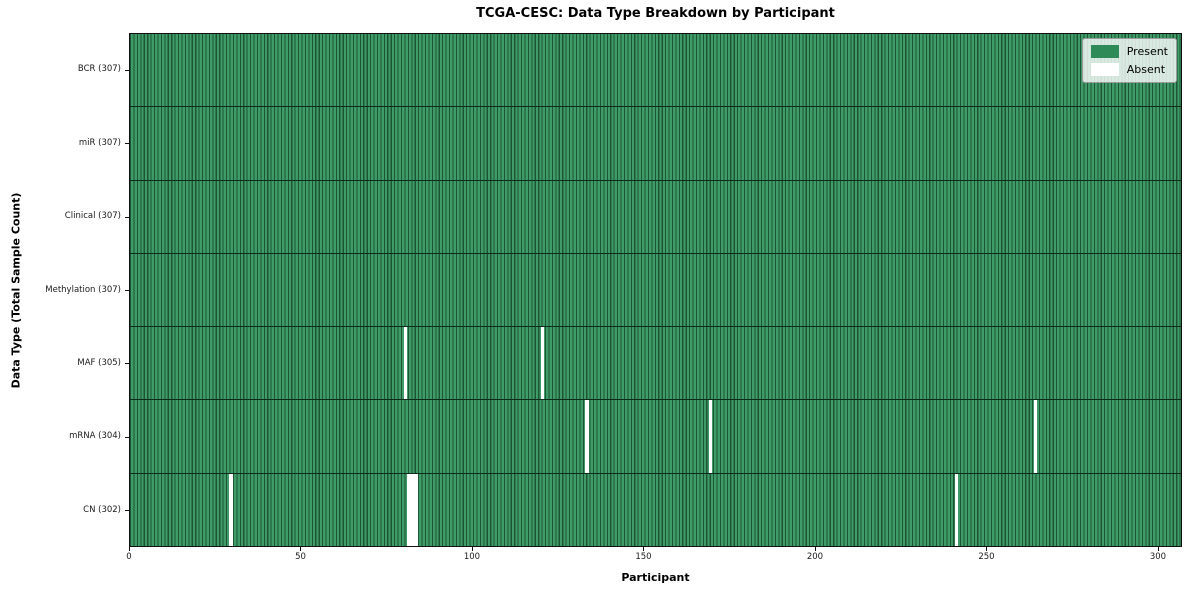  What do you see at coordinates (99, 362) in the screenshot?
I see `y-tick-label: MAF (305)` at bounding box center [99, 362].